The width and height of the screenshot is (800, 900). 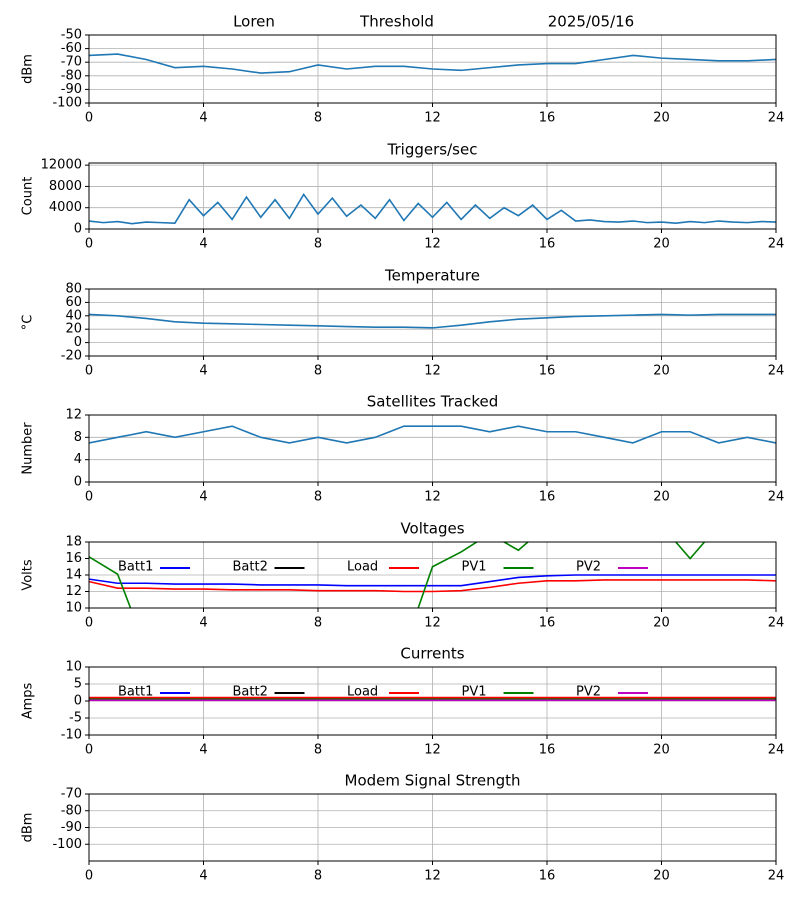 I want to click on chart-title: Modem Signal Strength, so click(x=433, y=781).